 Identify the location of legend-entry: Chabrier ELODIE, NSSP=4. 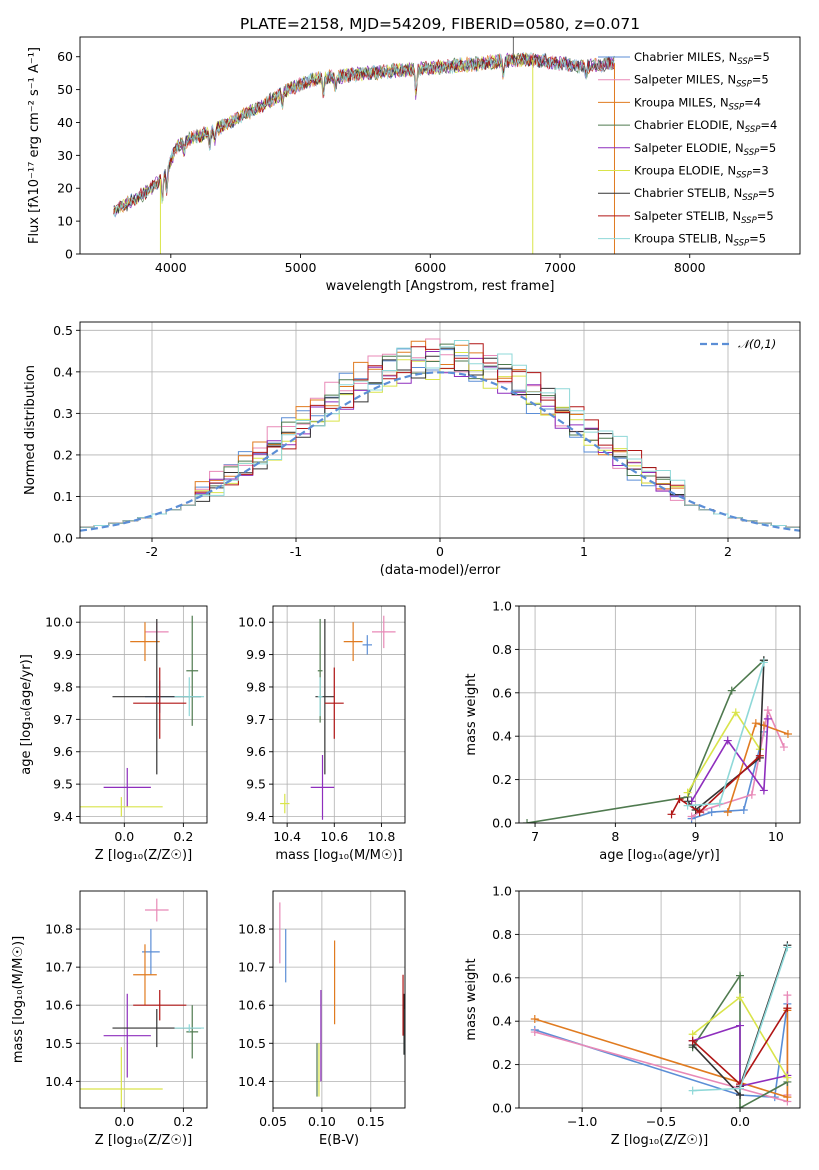
(705, 126).